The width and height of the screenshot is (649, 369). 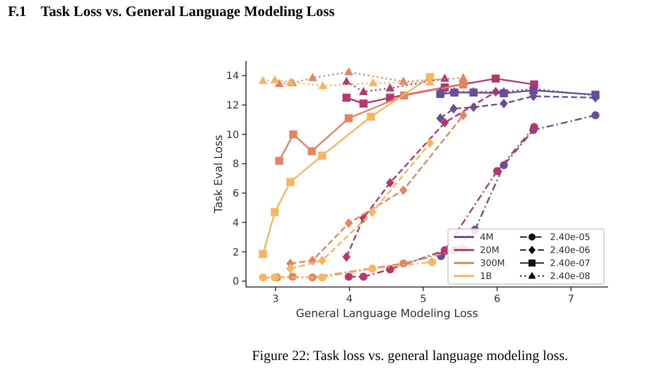 What do you see at coordinates (492, 264) in the screenshot?
I see `legend-label: 300M` at bounding box center [492, 264].